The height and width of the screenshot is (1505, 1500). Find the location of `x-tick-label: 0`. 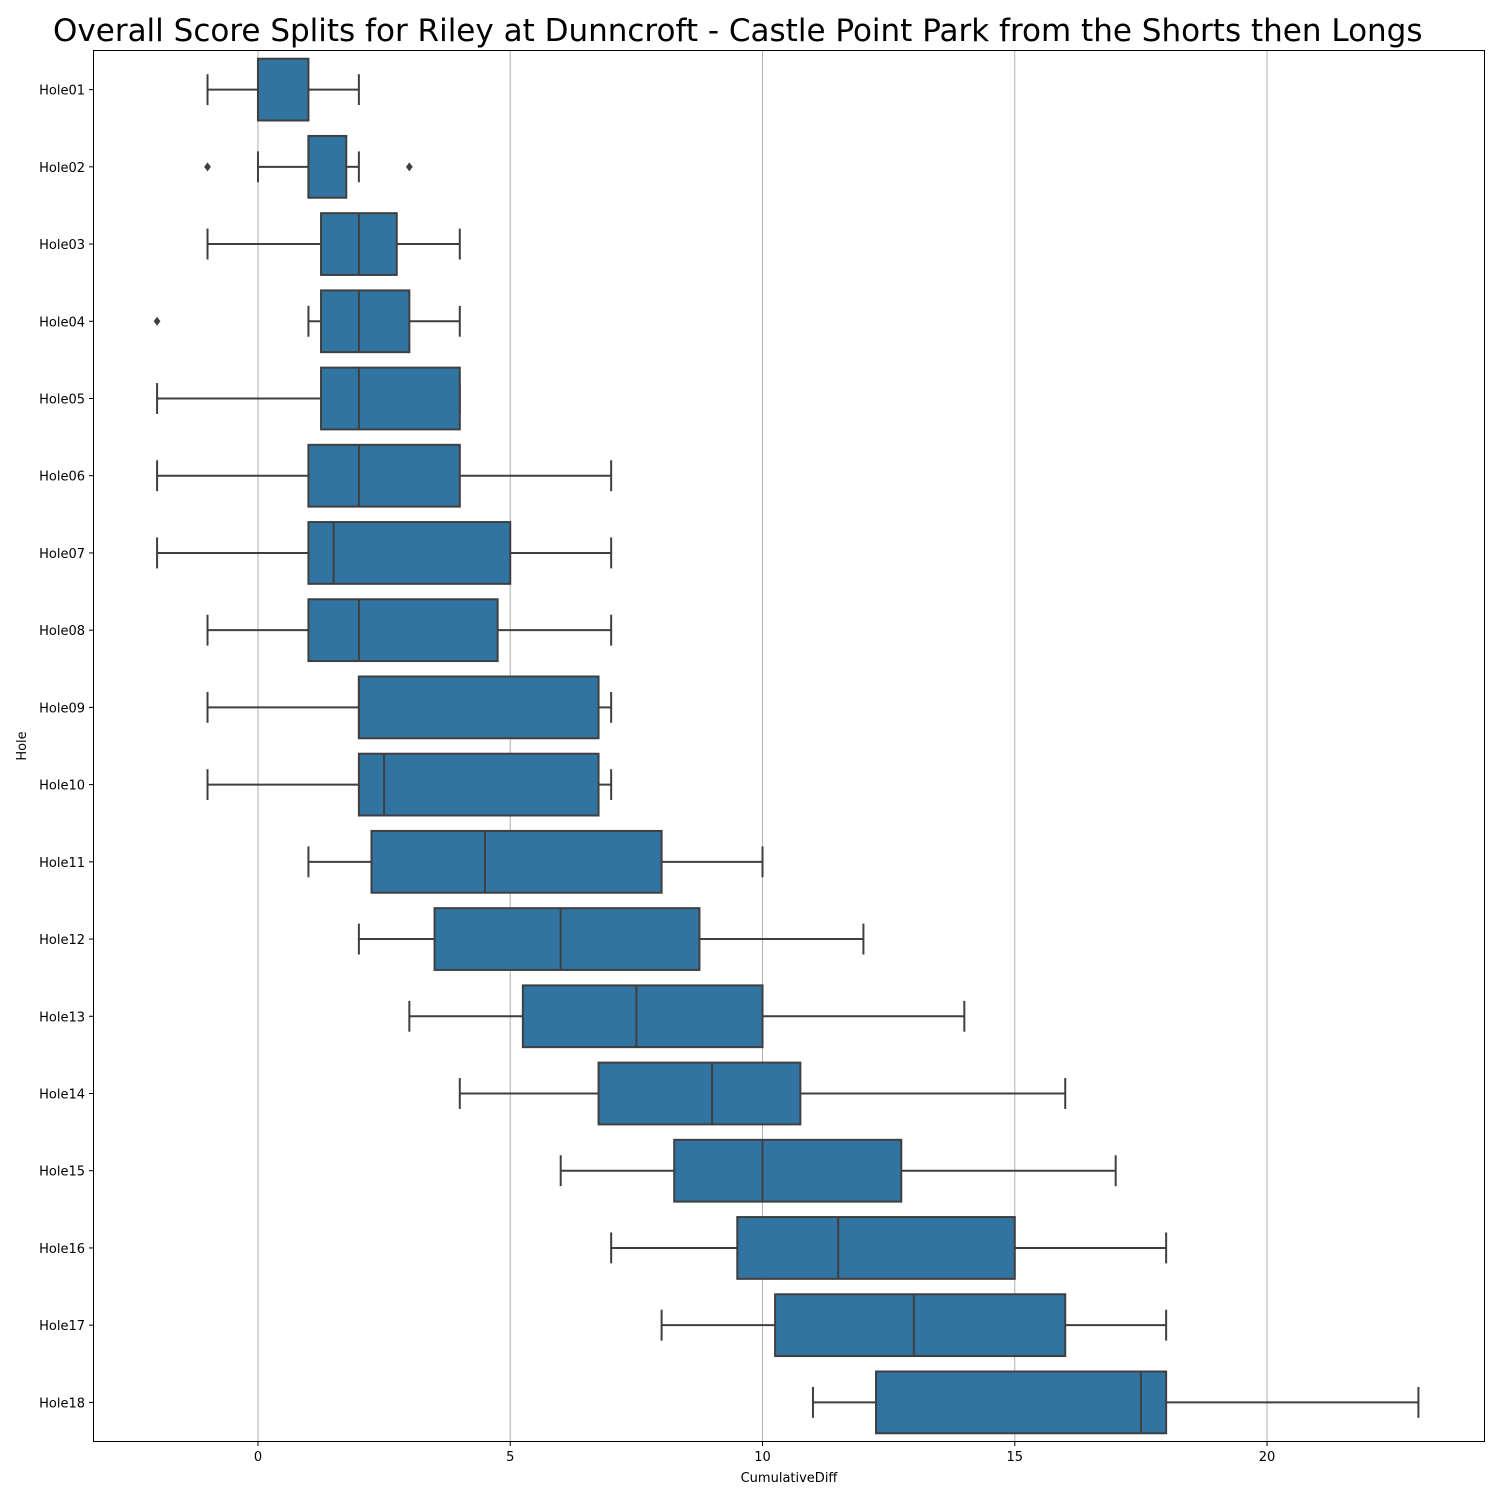

x-tick-label: 0 is located at coordinates (258, 1457).